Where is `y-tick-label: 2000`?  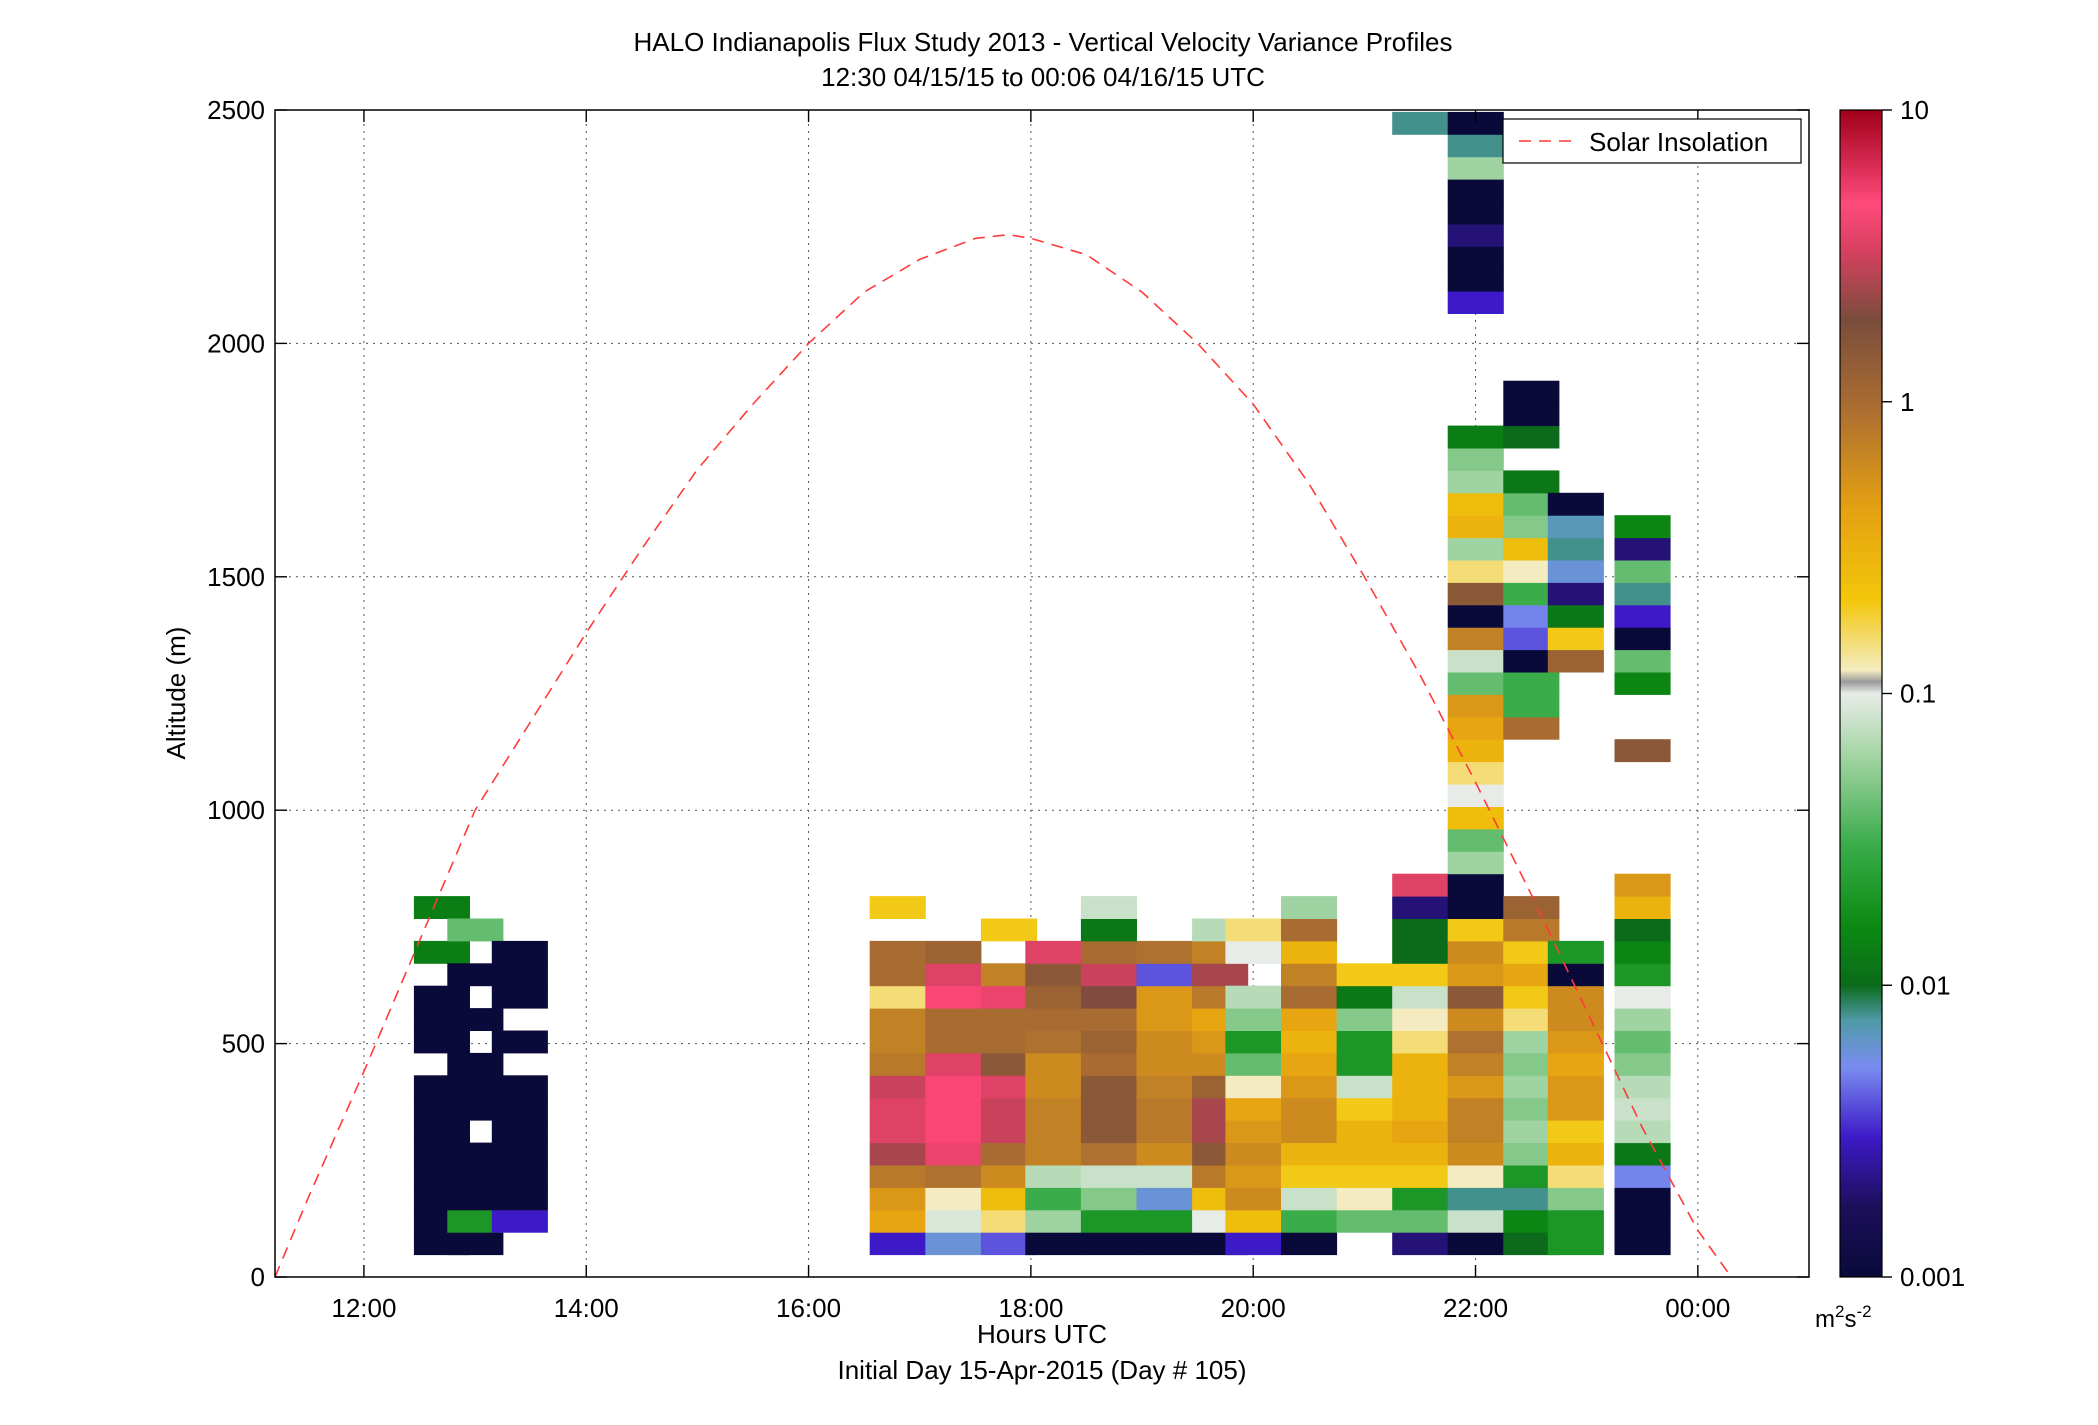
y-tick-label: 2000 is located at coordinates (236, 343).